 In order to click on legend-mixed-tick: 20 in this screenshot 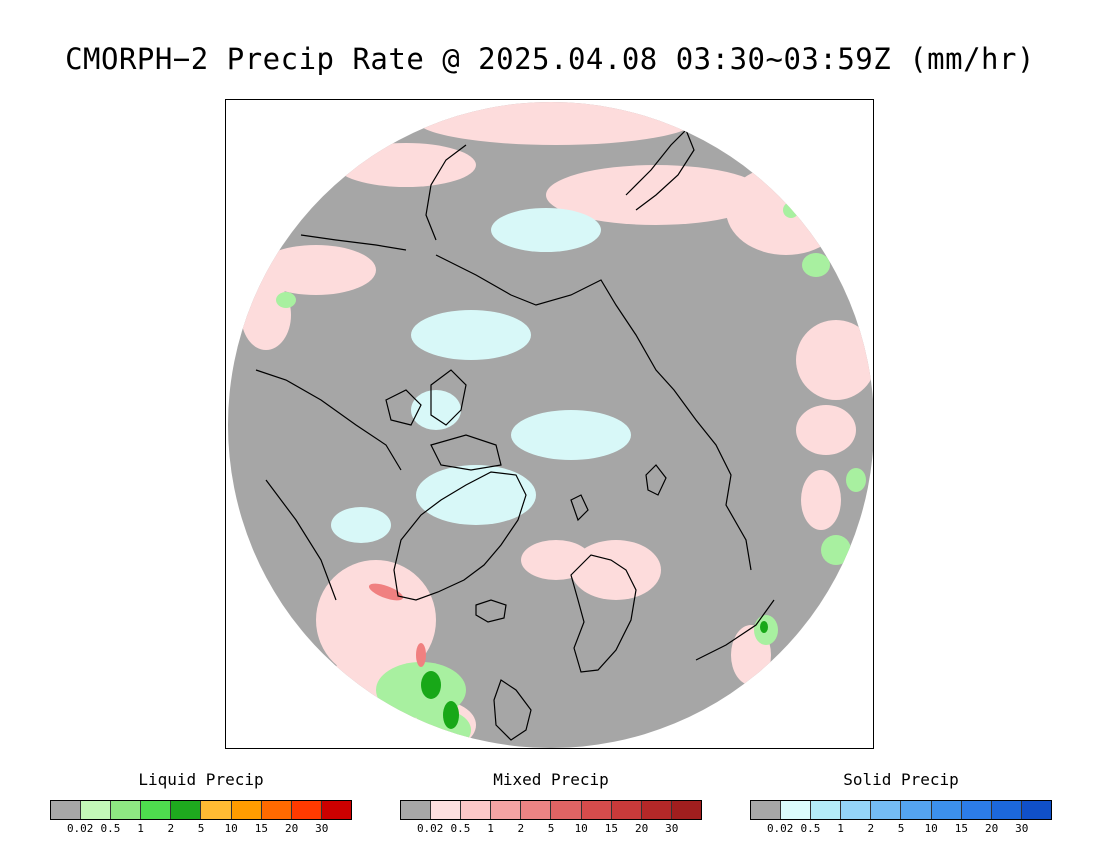, I will do `click(641, 828)`.